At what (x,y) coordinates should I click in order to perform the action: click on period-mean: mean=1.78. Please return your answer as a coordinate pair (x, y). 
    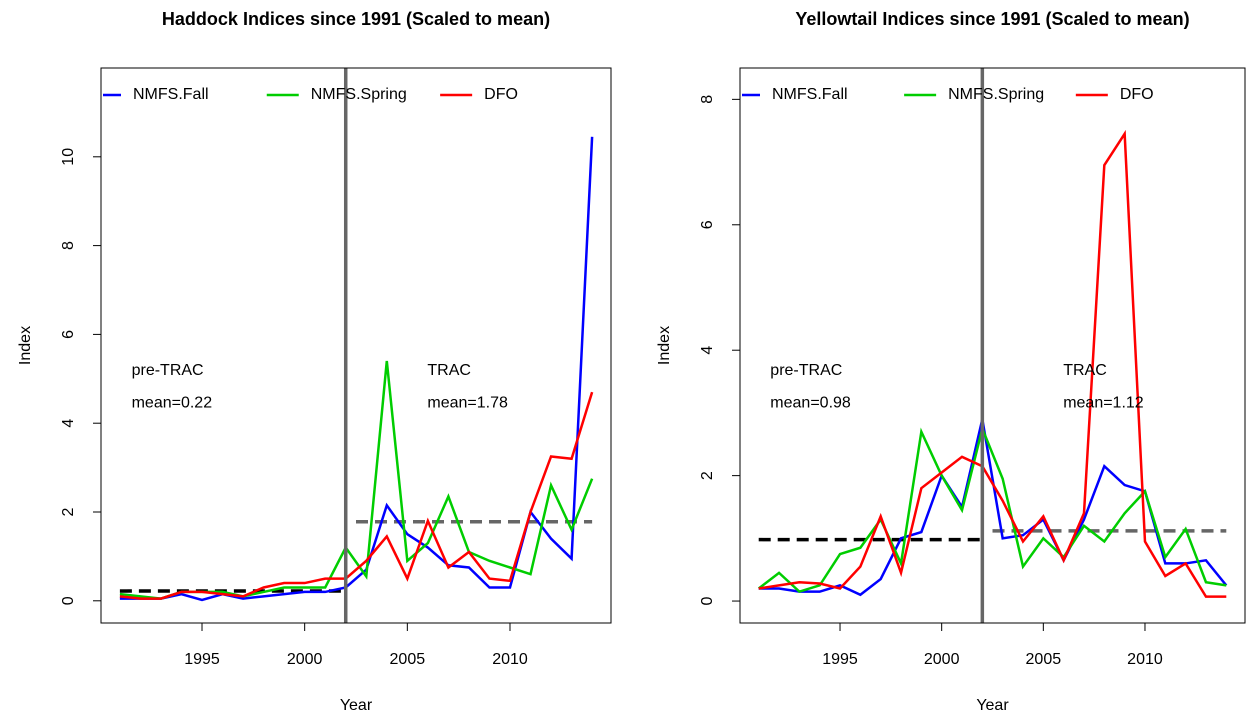
    Looking at the image, I should click on (467, 402).